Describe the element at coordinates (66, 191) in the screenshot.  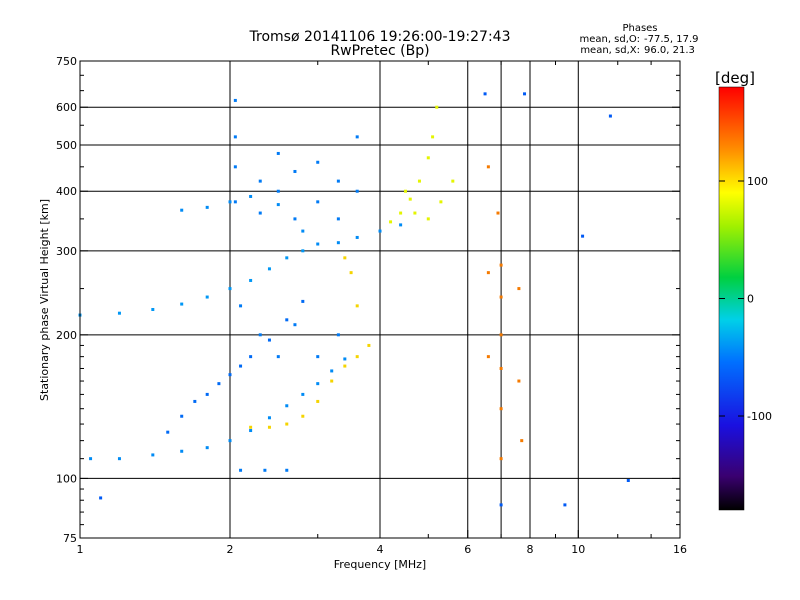
I see `y-tick-label: 400` at that location.